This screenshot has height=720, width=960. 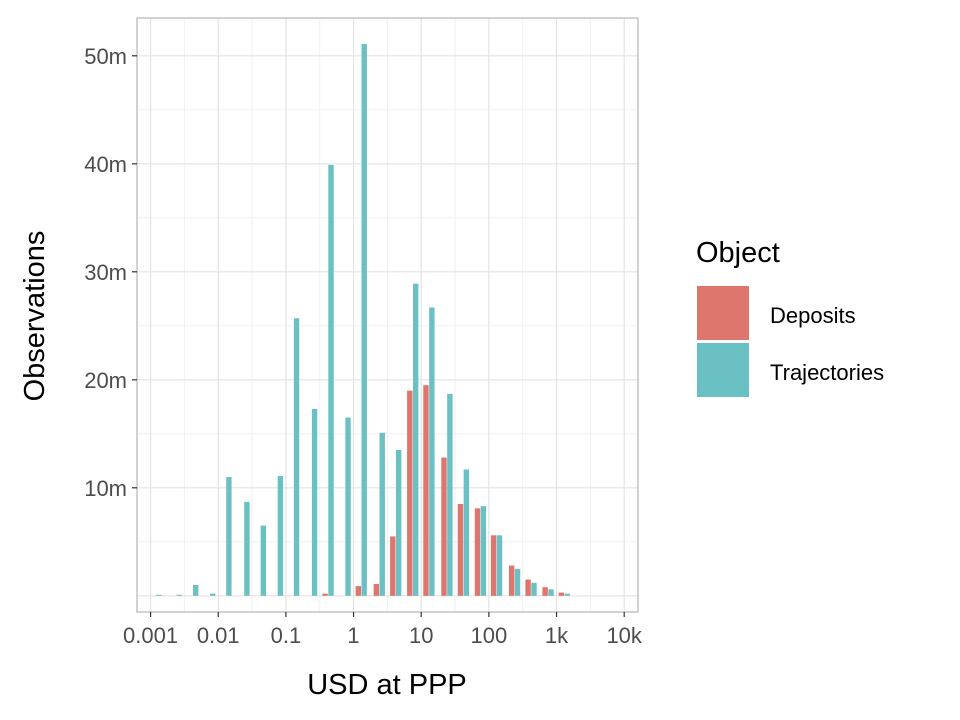 I want to click on legend-key-deposits, so click(x=723, y=313).